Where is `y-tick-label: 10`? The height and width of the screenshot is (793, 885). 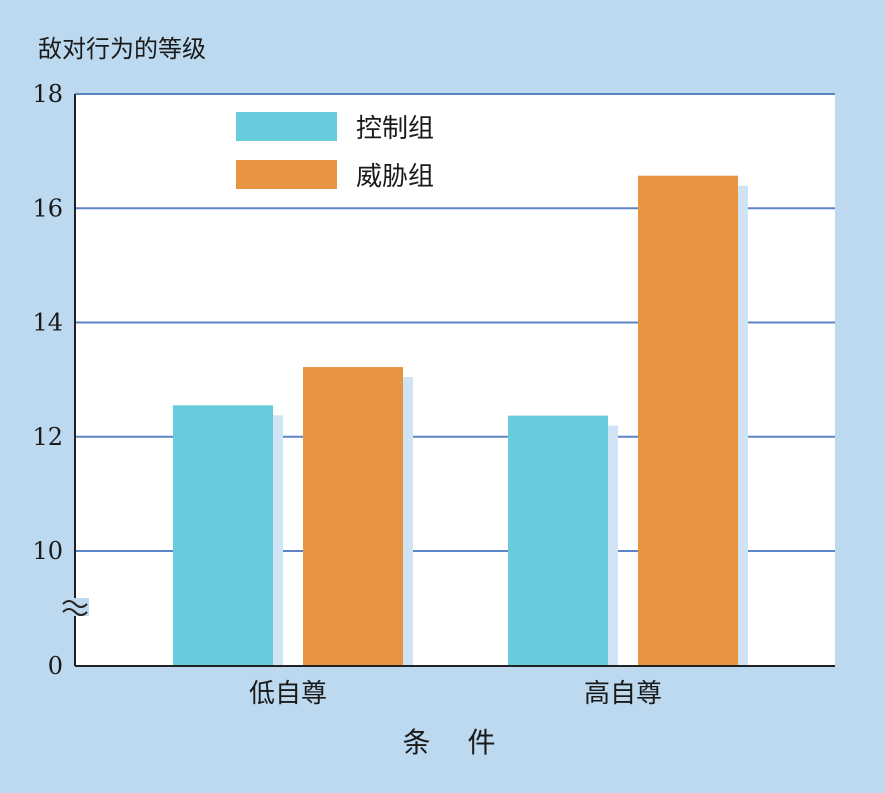
y-tick-label: 10 is located at coordinates (47, 551).